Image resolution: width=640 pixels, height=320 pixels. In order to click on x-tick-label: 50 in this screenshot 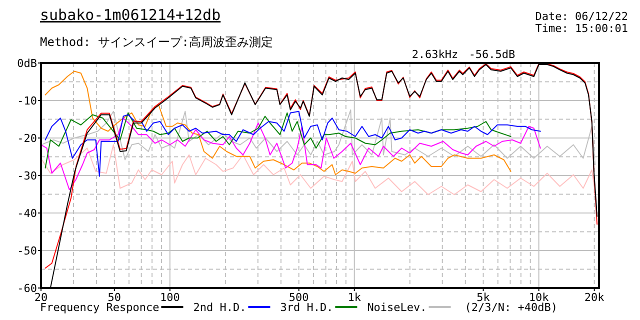, I will do `click(115, 297)`.